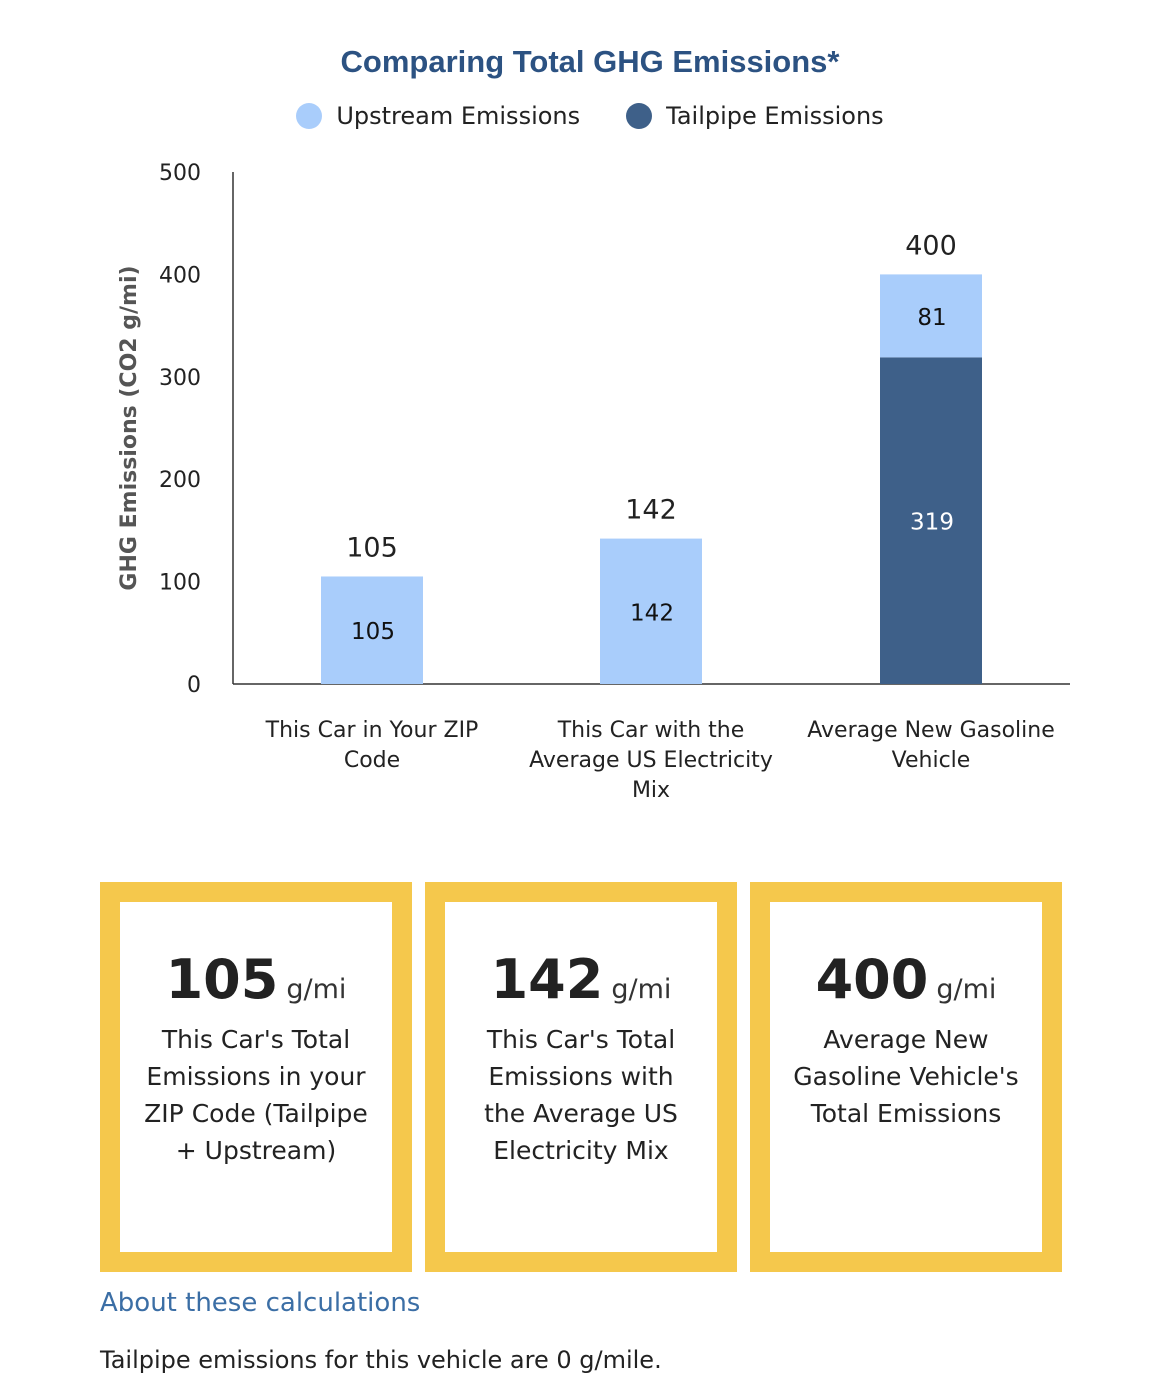  What do you see at coordinates (547, 979) in the screenshot?
I see `card-value: 142` at bounding box center [547, 979].